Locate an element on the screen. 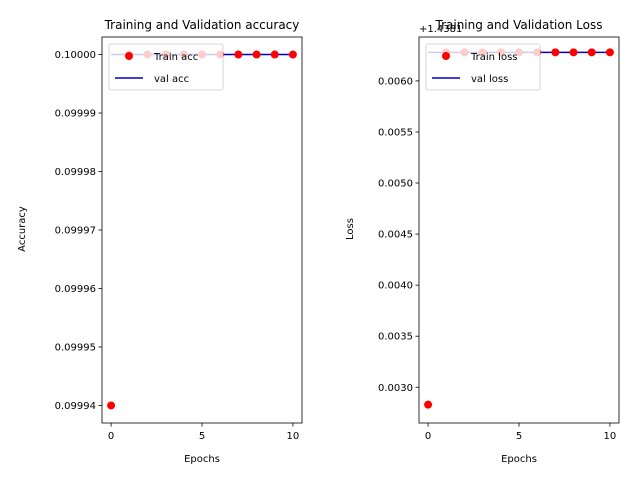 This screenshot has height=480, width=640. accuracy-ytick-label: 0.09995 is located at coordinates (75, 347).